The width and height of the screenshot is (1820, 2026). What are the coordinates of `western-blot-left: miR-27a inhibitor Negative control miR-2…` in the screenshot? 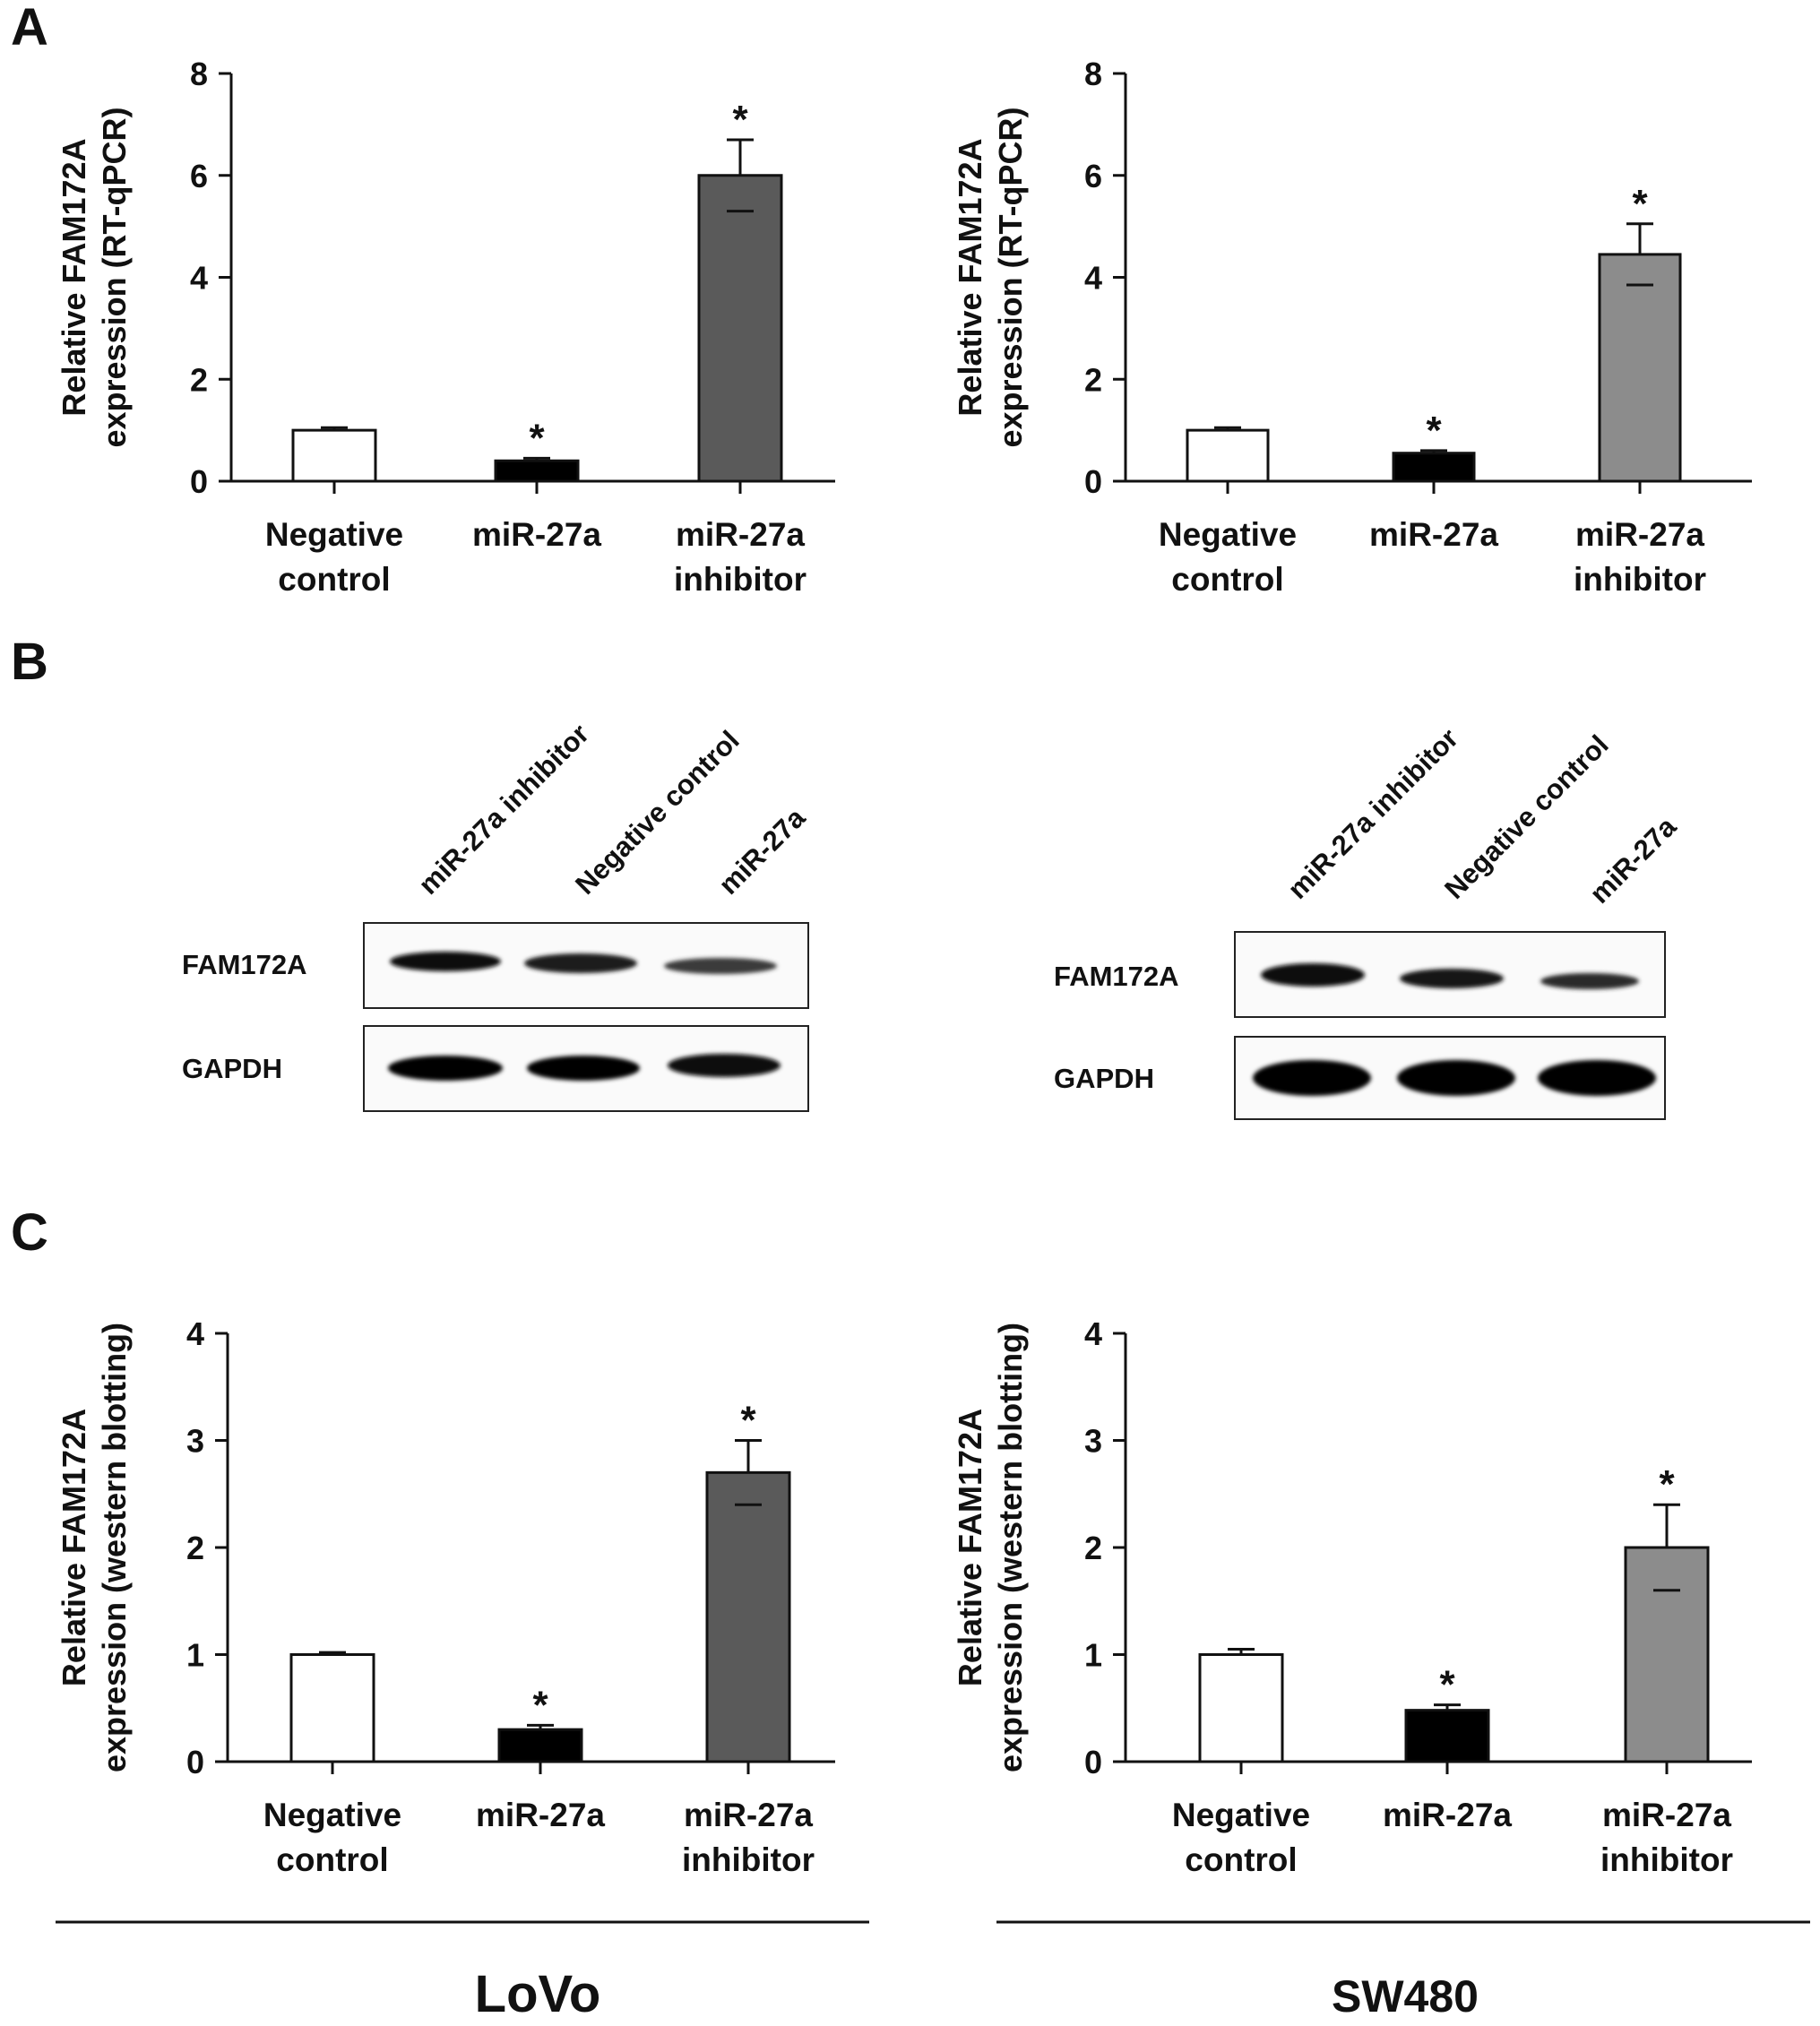 It's located at (497, 915).